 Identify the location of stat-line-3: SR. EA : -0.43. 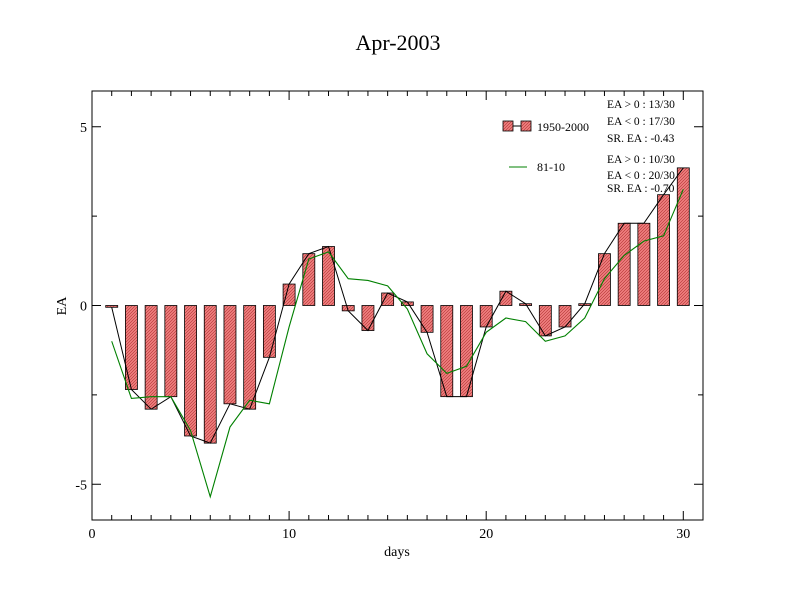
(641, 139).